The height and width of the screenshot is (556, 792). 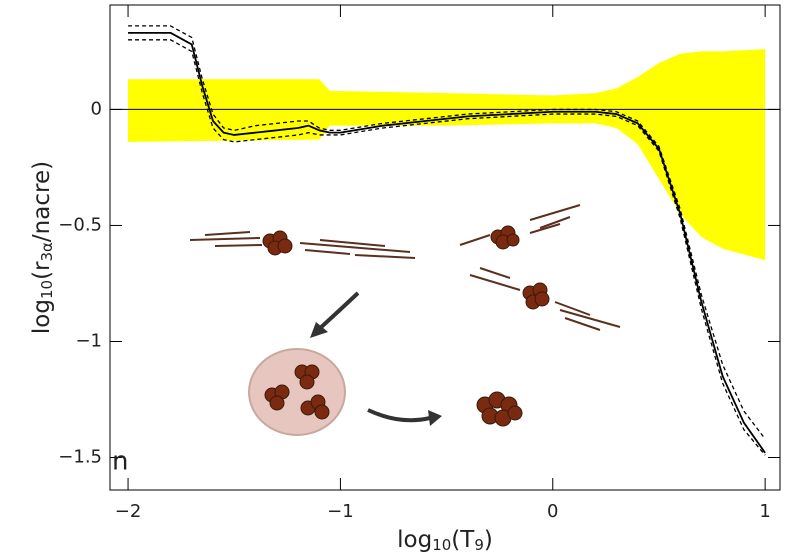 What do you see at coordinates (552, 511) in the screenshot?
I see `x-tick-label: 0` at bounding box center [552, 511].